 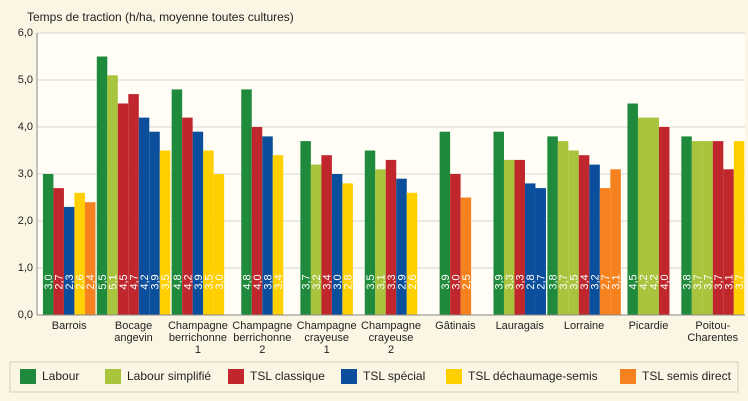 I want to click on x-tick-label: Bocage angevin, so click(x=133, y=332).